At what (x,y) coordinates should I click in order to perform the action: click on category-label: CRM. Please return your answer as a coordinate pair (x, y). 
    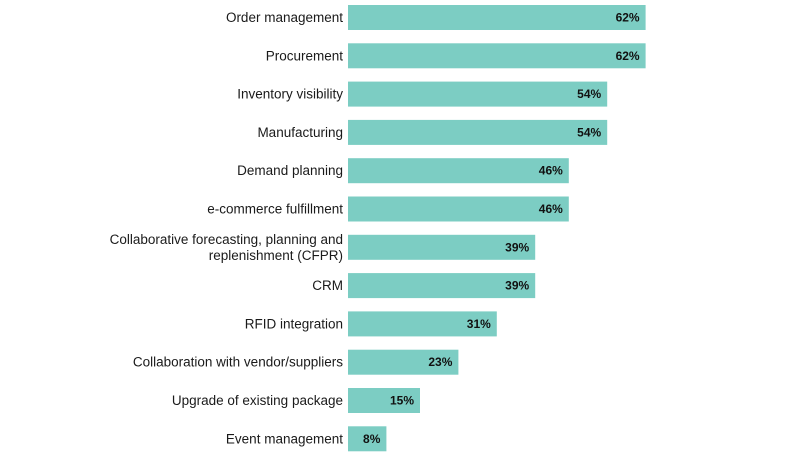
    Looking at the image, I should click on (327, 285).